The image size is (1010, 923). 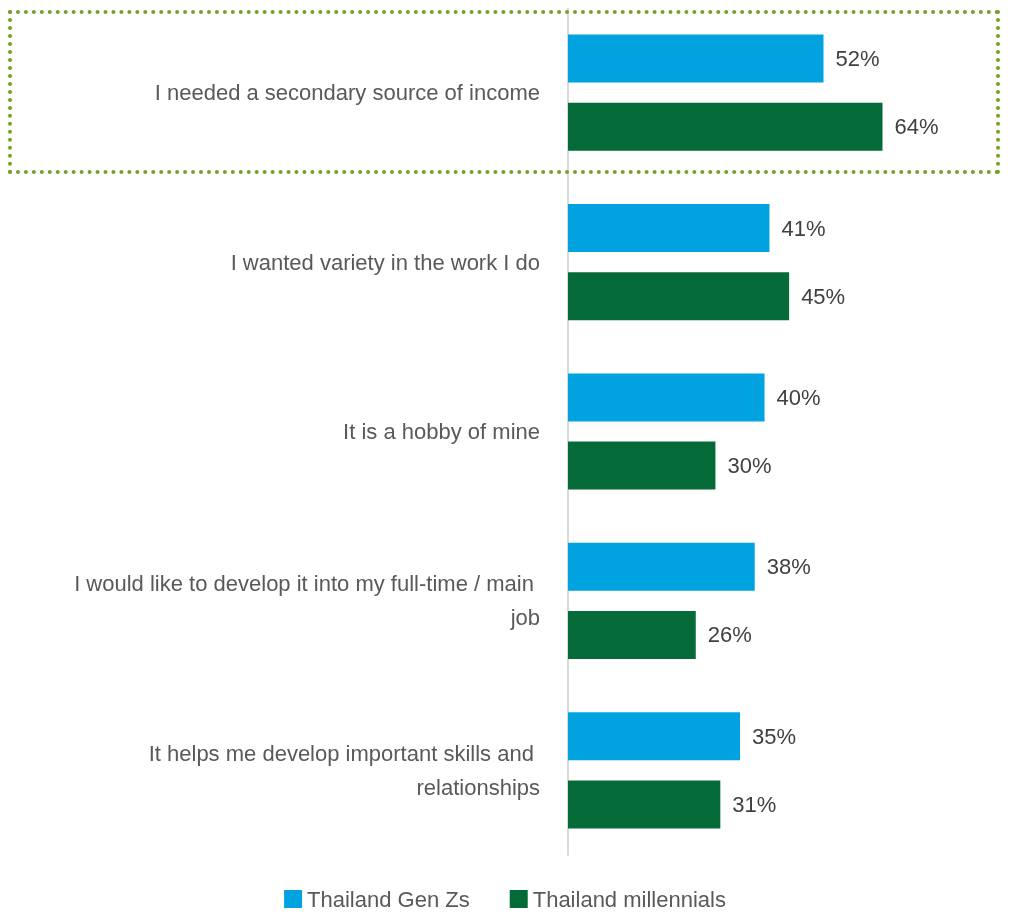 What do you see at coordinates (749, 466) in the screenshot?
I see `data-label: 30%` at bounding box center [749, 466].